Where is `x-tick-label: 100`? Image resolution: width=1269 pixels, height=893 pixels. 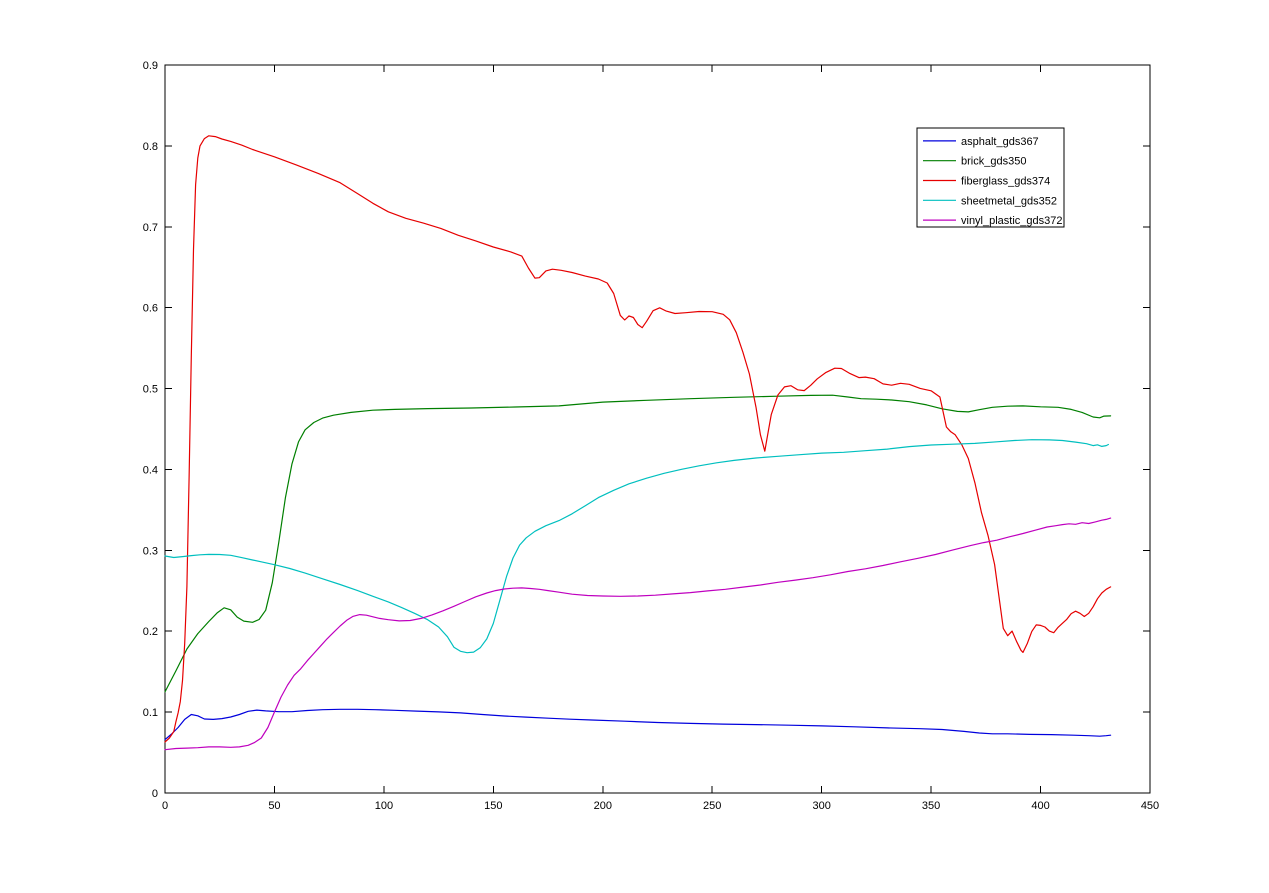 x-tick-label: 100 is located at coordinates (384, 806).